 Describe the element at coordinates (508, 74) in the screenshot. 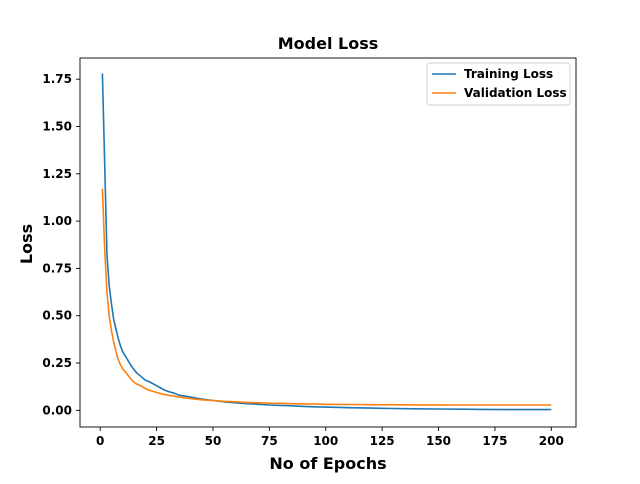

I see `legend-label: Training Loss` at that location.